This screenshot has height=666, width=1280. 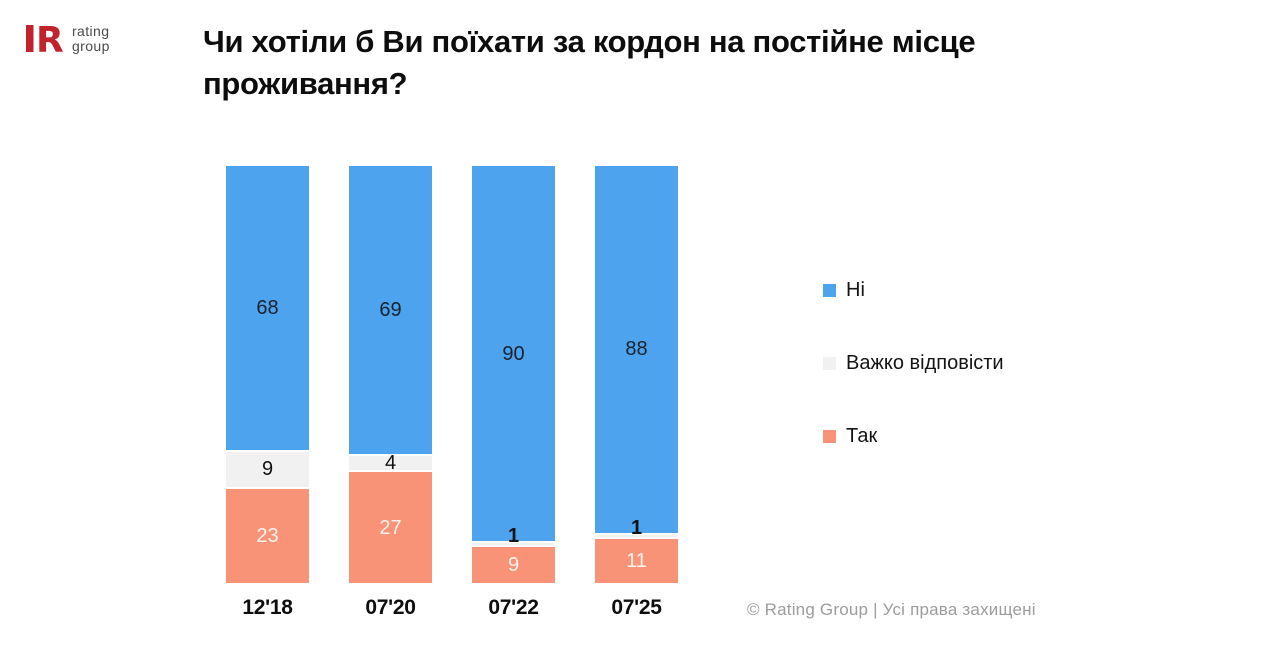 I want to click on bar-segment-vazhko-vidpovisty: 4, so click(x=390, y=463).